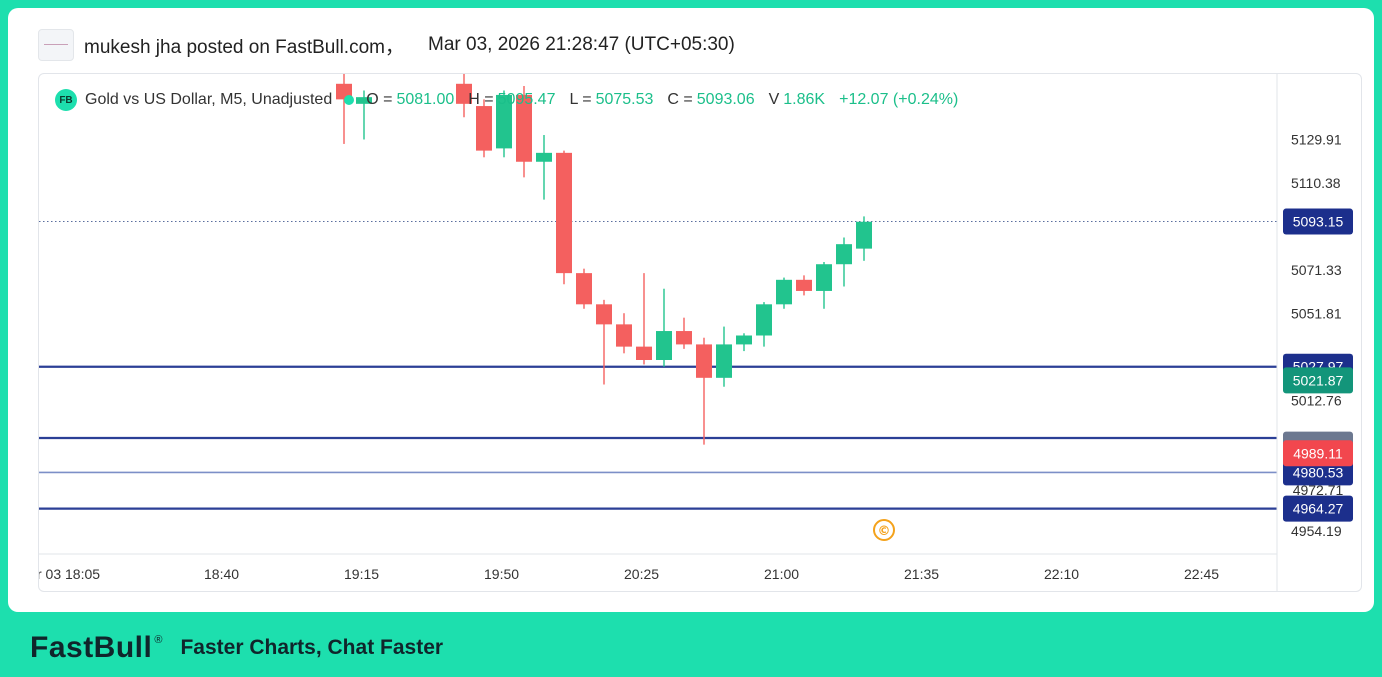 The image size is (1382, 677). I want to click on footer: FastBull ® Faster Charts, Chat Faster, so click(236, 648).